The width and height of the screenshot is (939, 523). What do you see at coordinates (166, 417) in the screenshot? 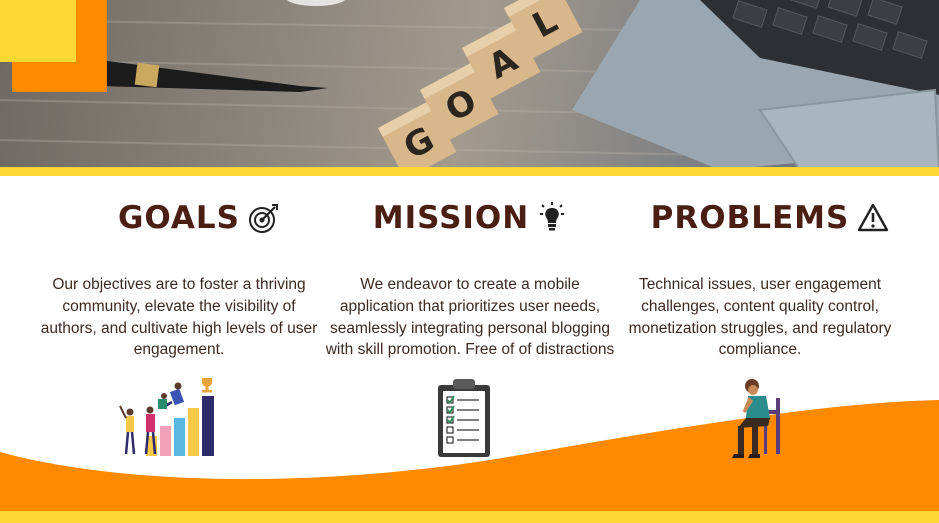
I see `team-growth-illustration` at bounding box center [166, 417].